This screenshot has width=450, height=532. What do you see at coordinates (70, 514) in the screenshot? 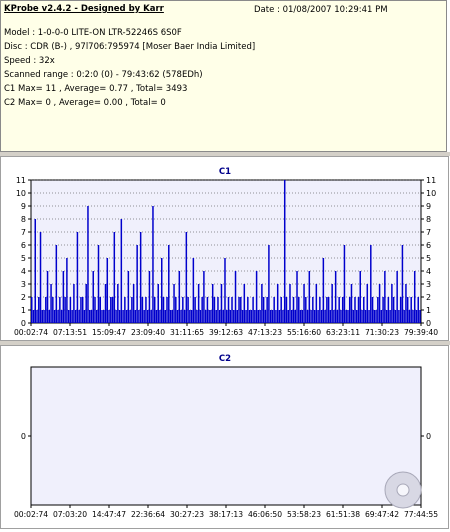
I see `c2-xtick-label: 07:03:20` at bounding box center [70, 514].